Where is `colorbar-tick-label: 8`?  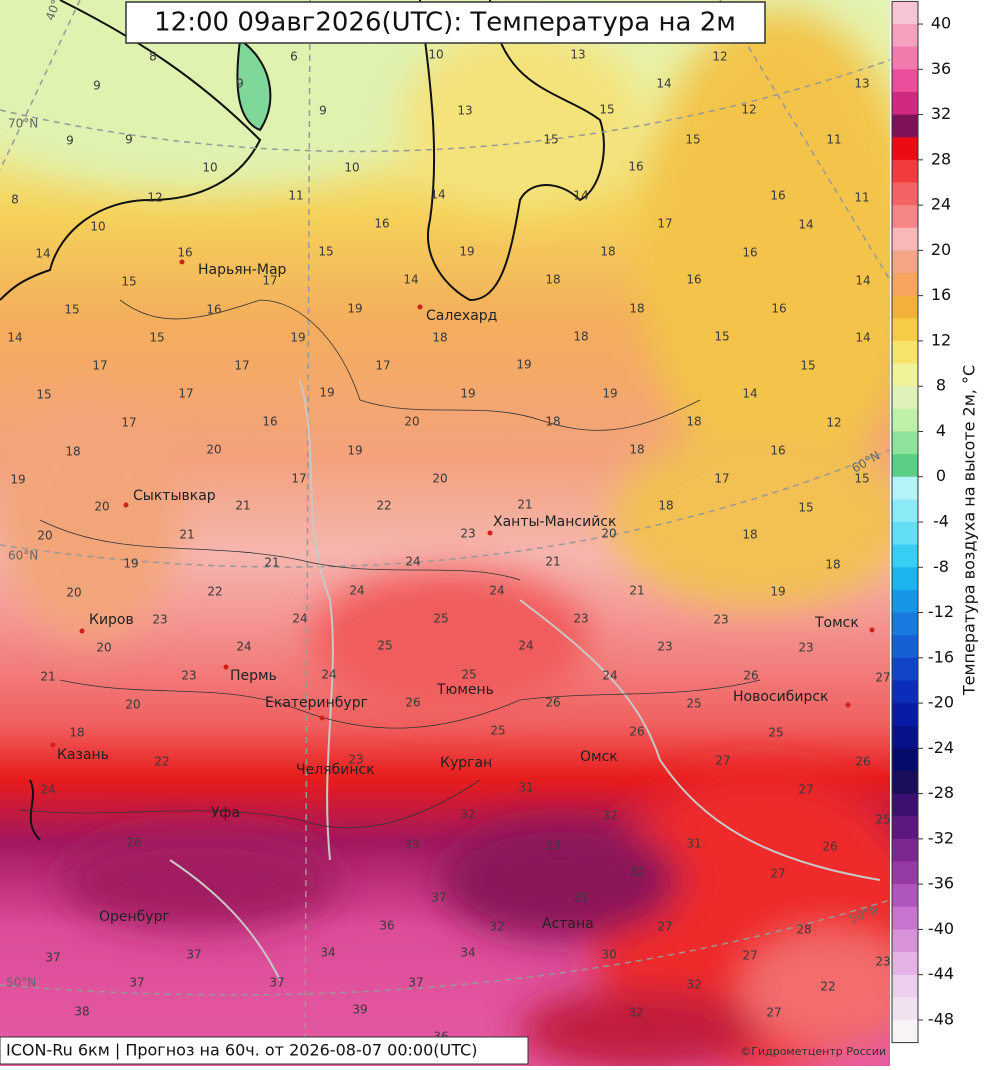 colorbar-tick-label: 8 is located at coordinates (941, 385).